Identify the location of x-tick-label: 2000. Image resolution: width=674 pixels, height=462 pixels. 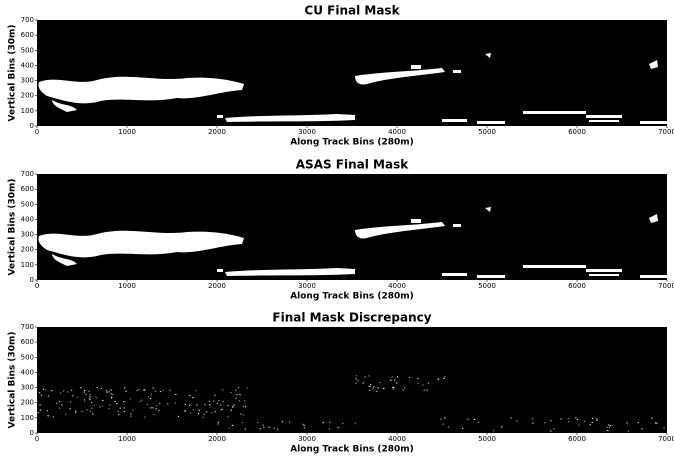
(217, 439).